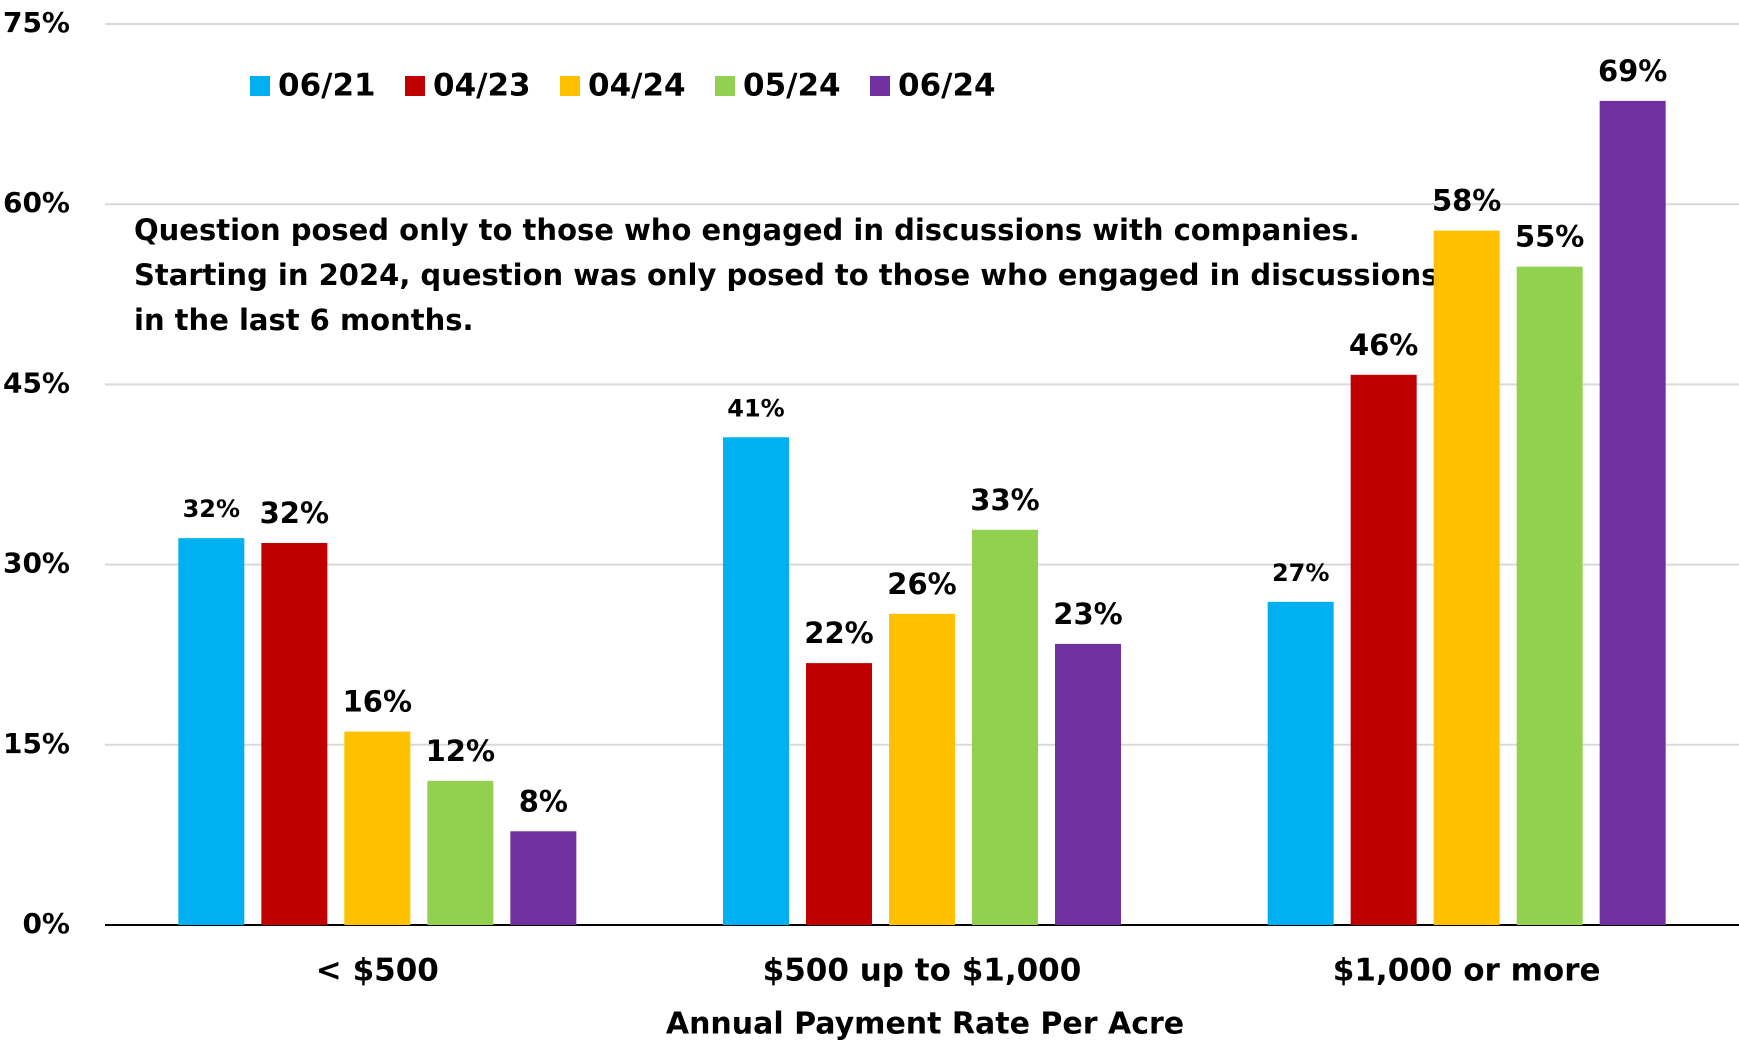  Describe the element at coordinates (838, 633) in the screenshot. I see `value-label: 22%` at that location.